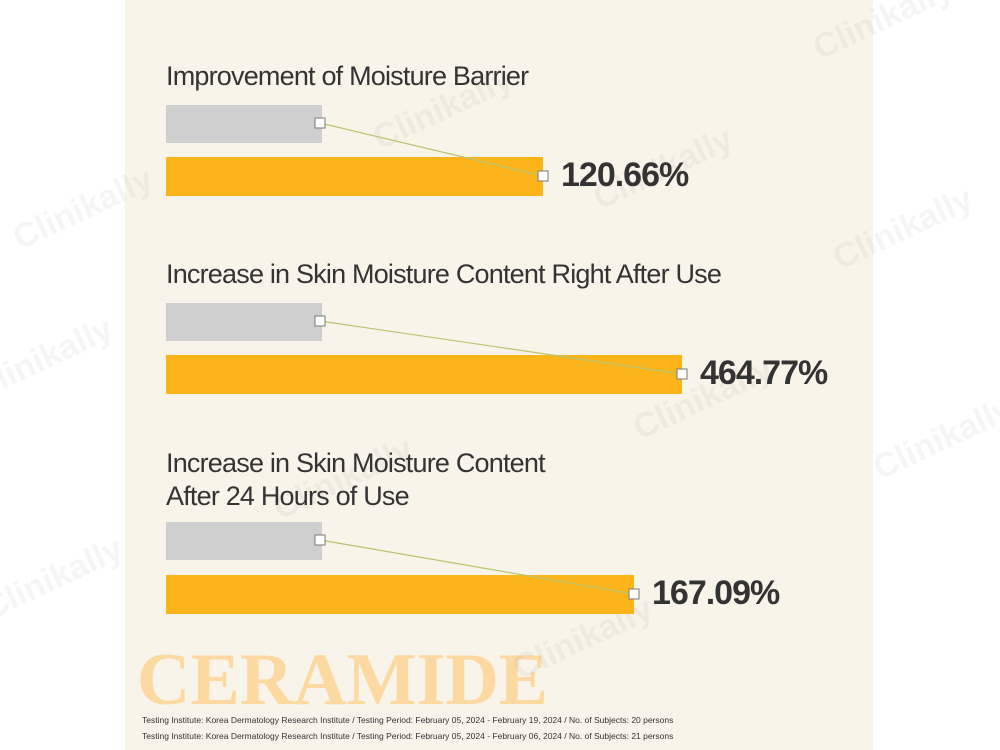 Image resolution: width=1000 pixels, height=750 pixels. I want to click on section-title: Increase in Skin Moisture Content, so click(356, 463).